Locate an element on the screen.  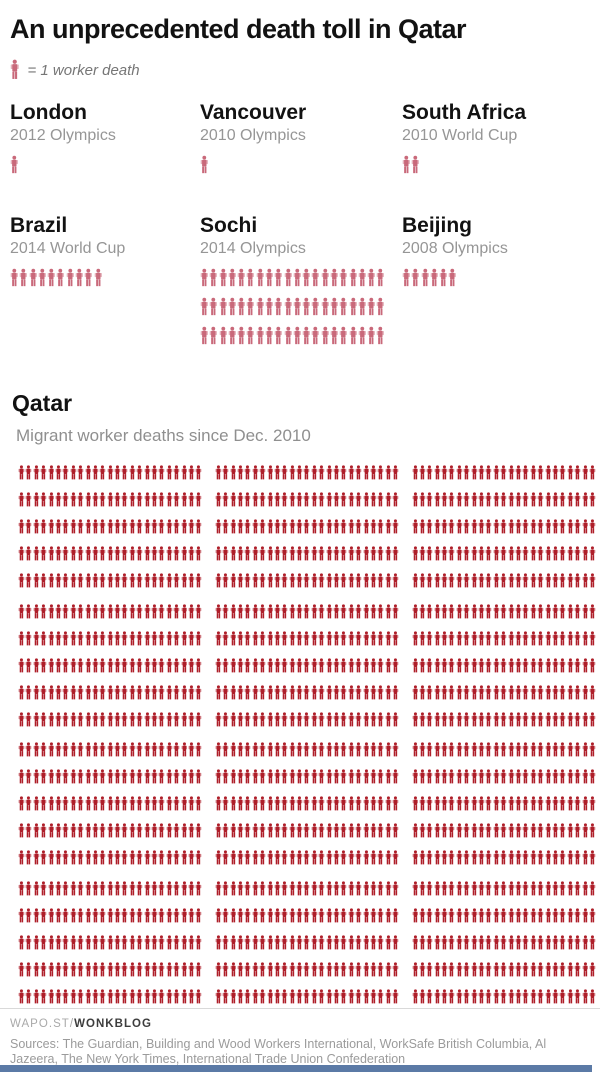
brand-link: WAPO.ST/WONKBLOG is located at coordinates (300, 1024).